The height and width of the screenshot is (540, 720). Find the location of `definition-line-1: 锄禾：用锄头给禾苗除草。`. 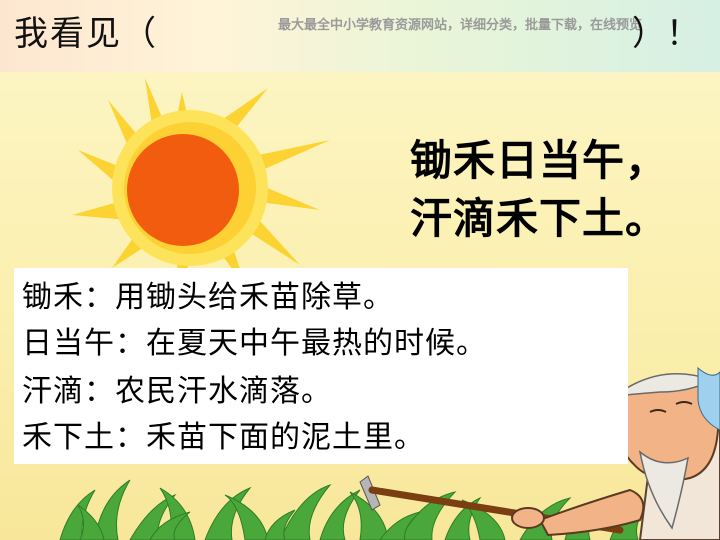

definition-line-1: 锄禾：用锄头给禾苗除草。 is located at coordinates (208, 297).